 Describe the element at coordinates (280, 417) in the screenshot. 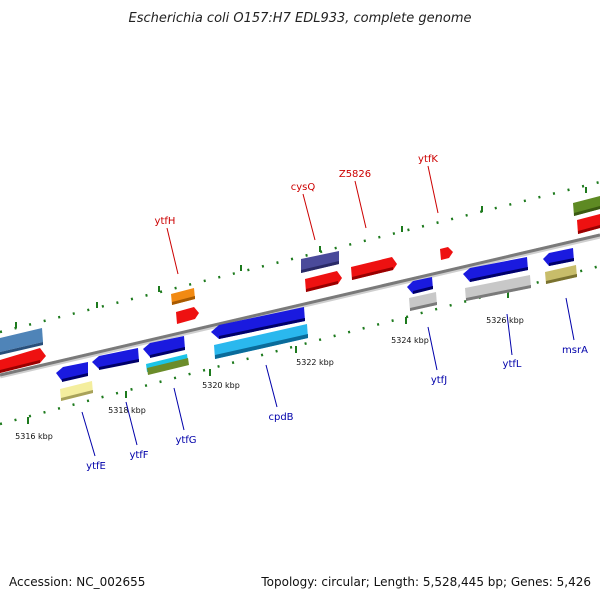

I see `gene-label-cpdB: cpdB` at that location.